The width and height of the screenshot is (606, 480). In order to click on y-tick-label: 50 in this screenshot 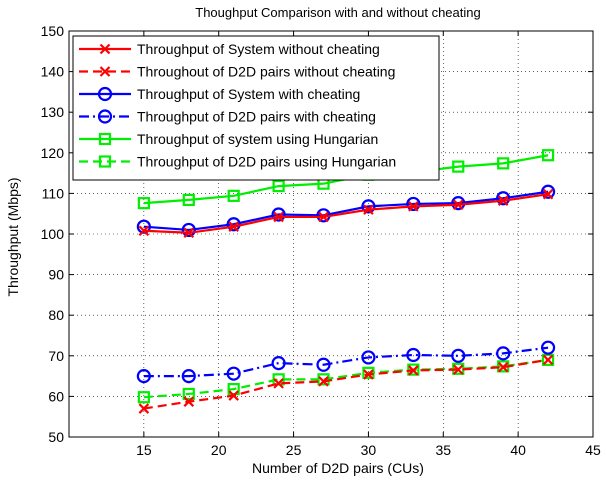, I will do `click(56, 437)`.